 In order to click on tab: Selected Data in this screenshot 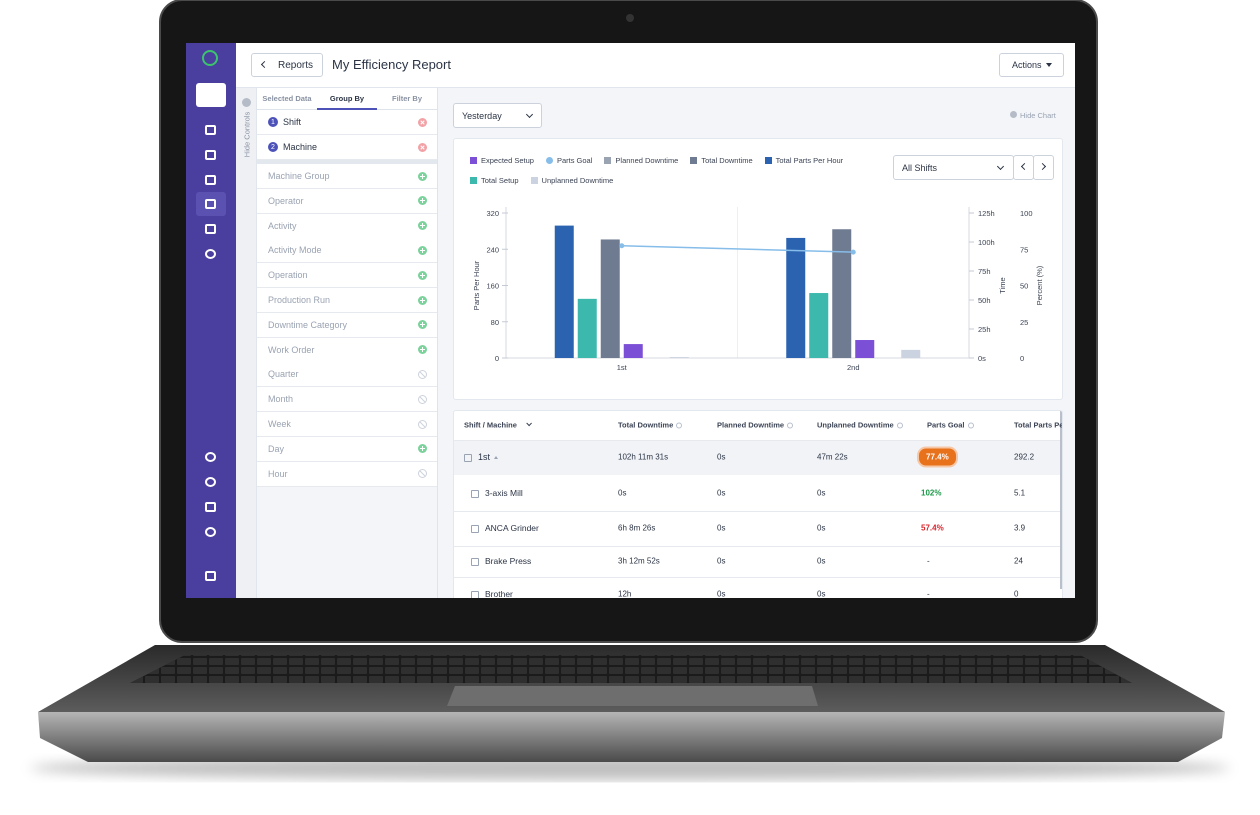, I will do `click(287, 99)`.